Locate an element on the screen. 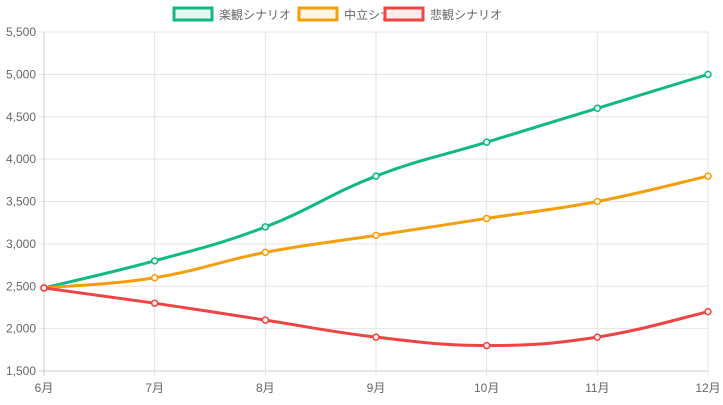 The width and height of the screenshot is (723, 405). x-tick-label: 7月 is located at coordinates (154, 388).